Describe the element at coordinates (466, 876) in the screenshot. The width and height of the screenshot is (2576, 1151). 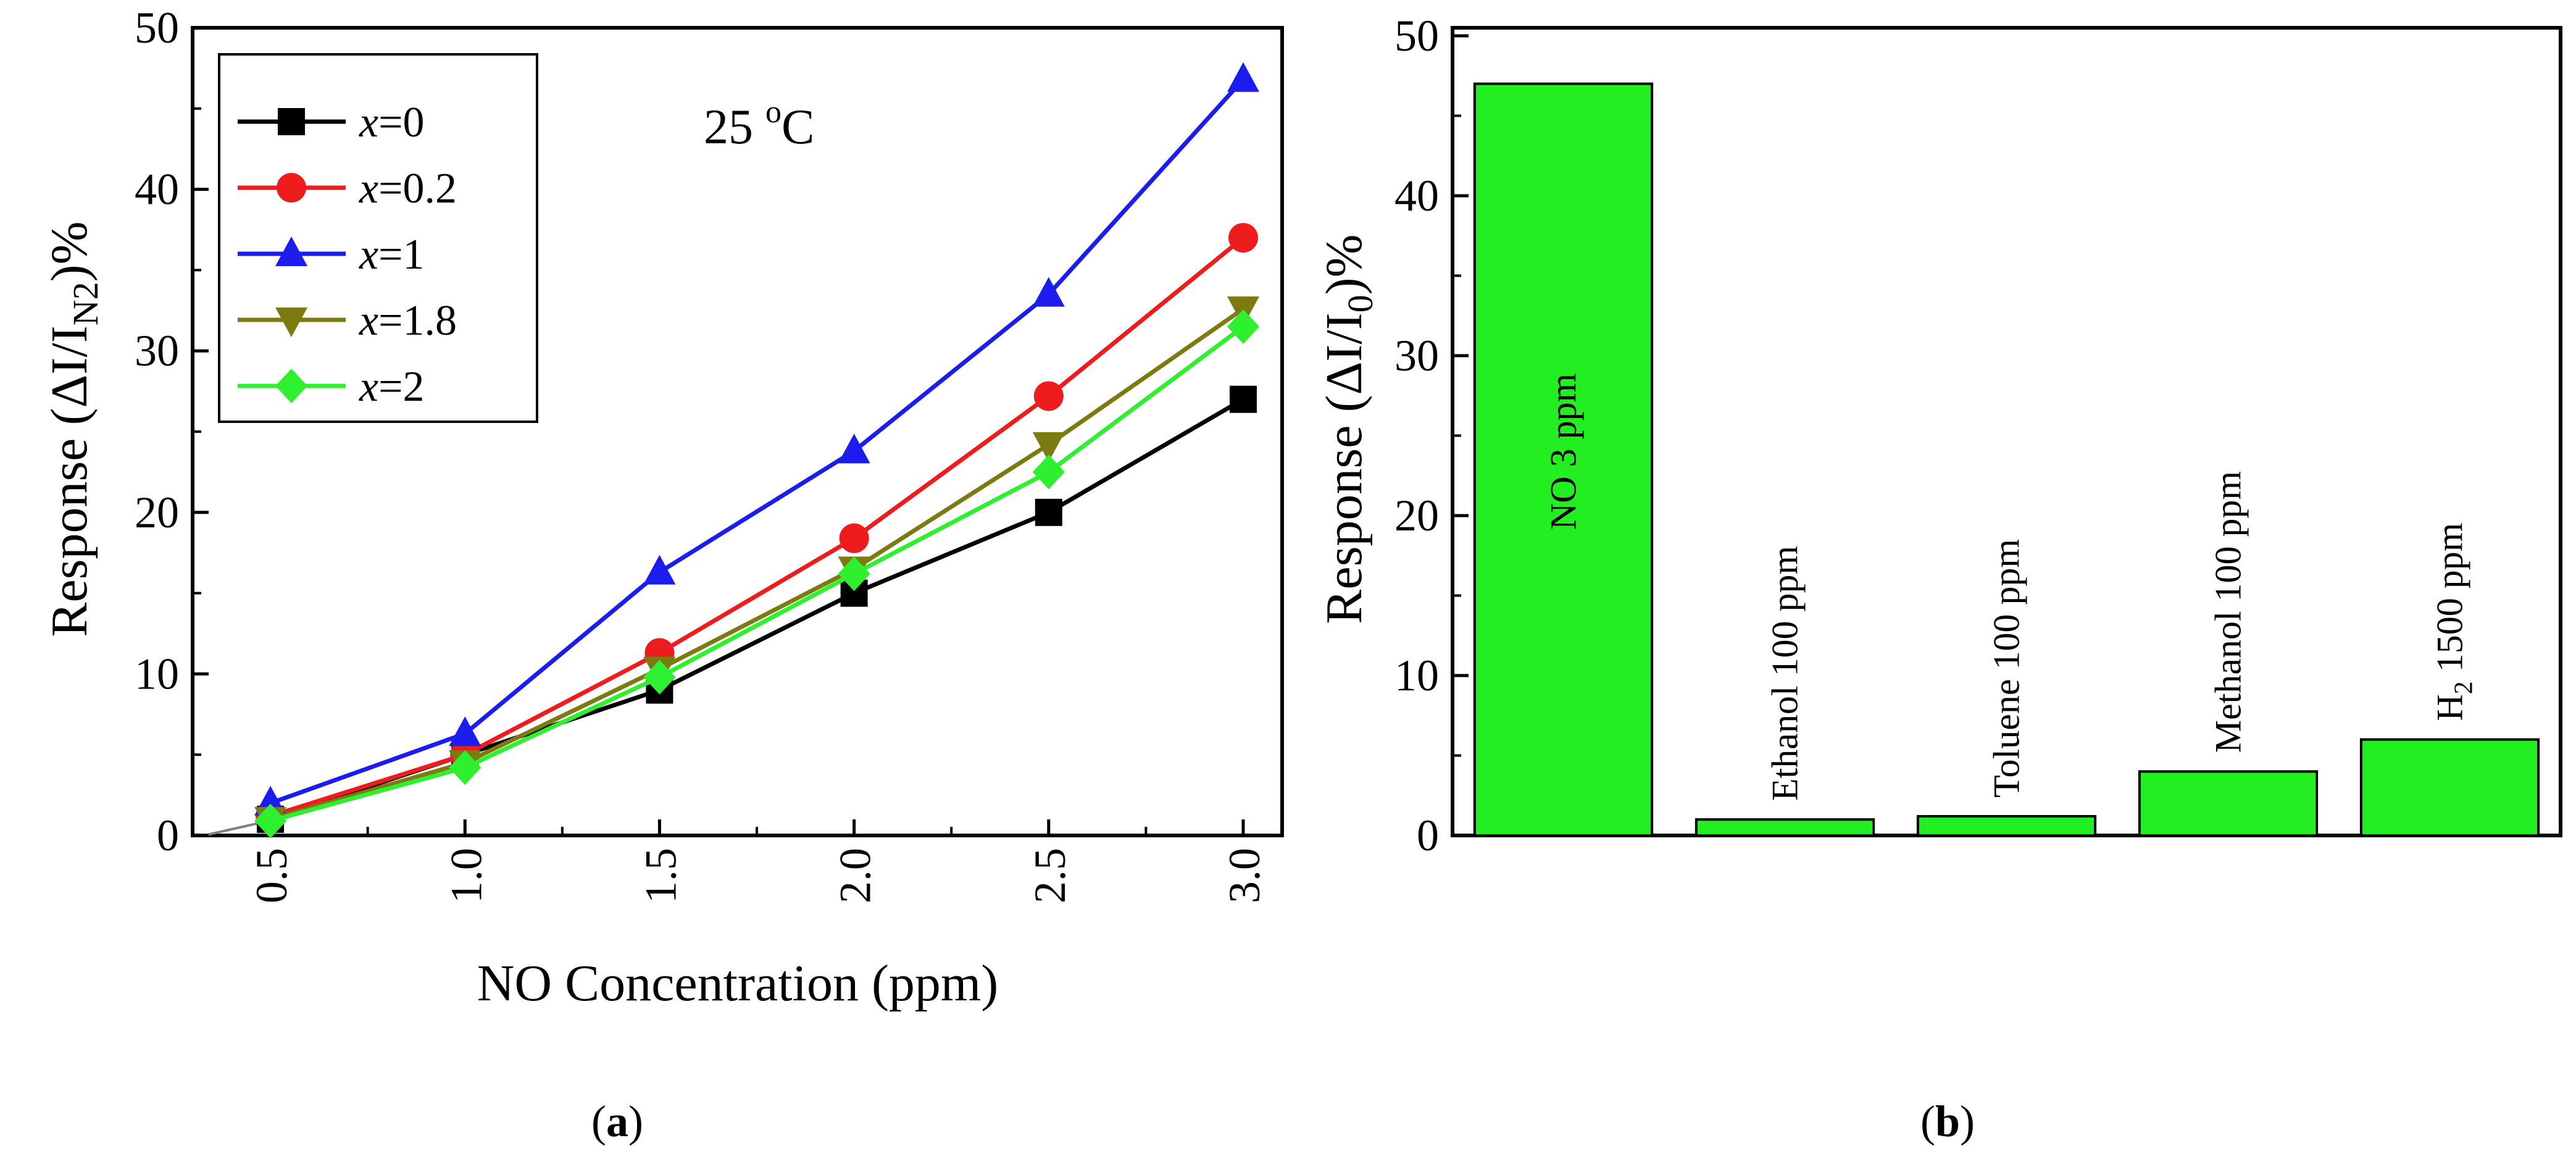
I see `x-tick-label-a: 1.0` at that location.